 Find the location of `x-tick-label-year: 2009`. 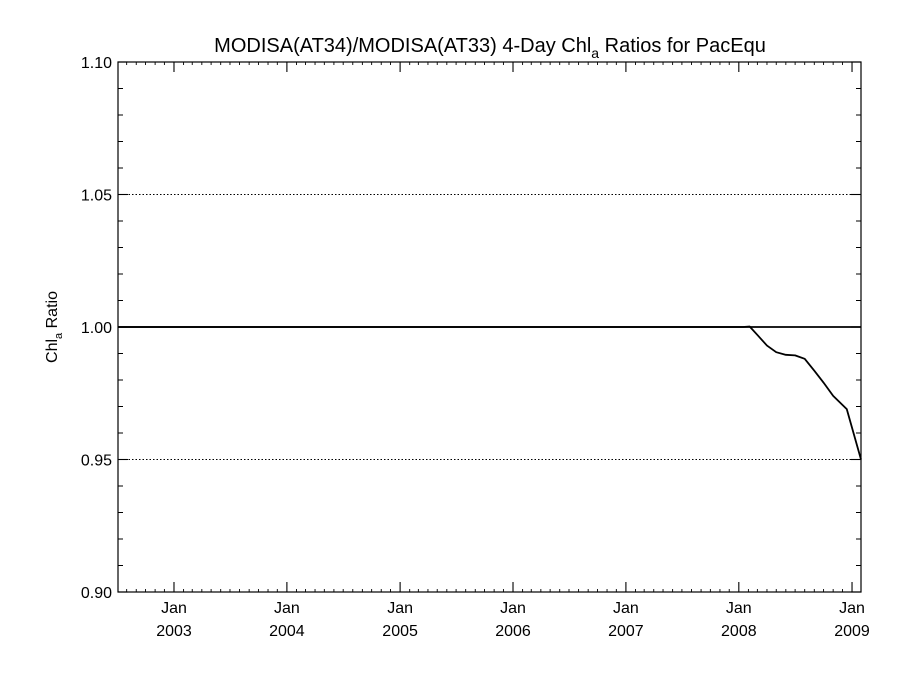

x-tick-label-year: 2009 is located at coordinates (852, 631).